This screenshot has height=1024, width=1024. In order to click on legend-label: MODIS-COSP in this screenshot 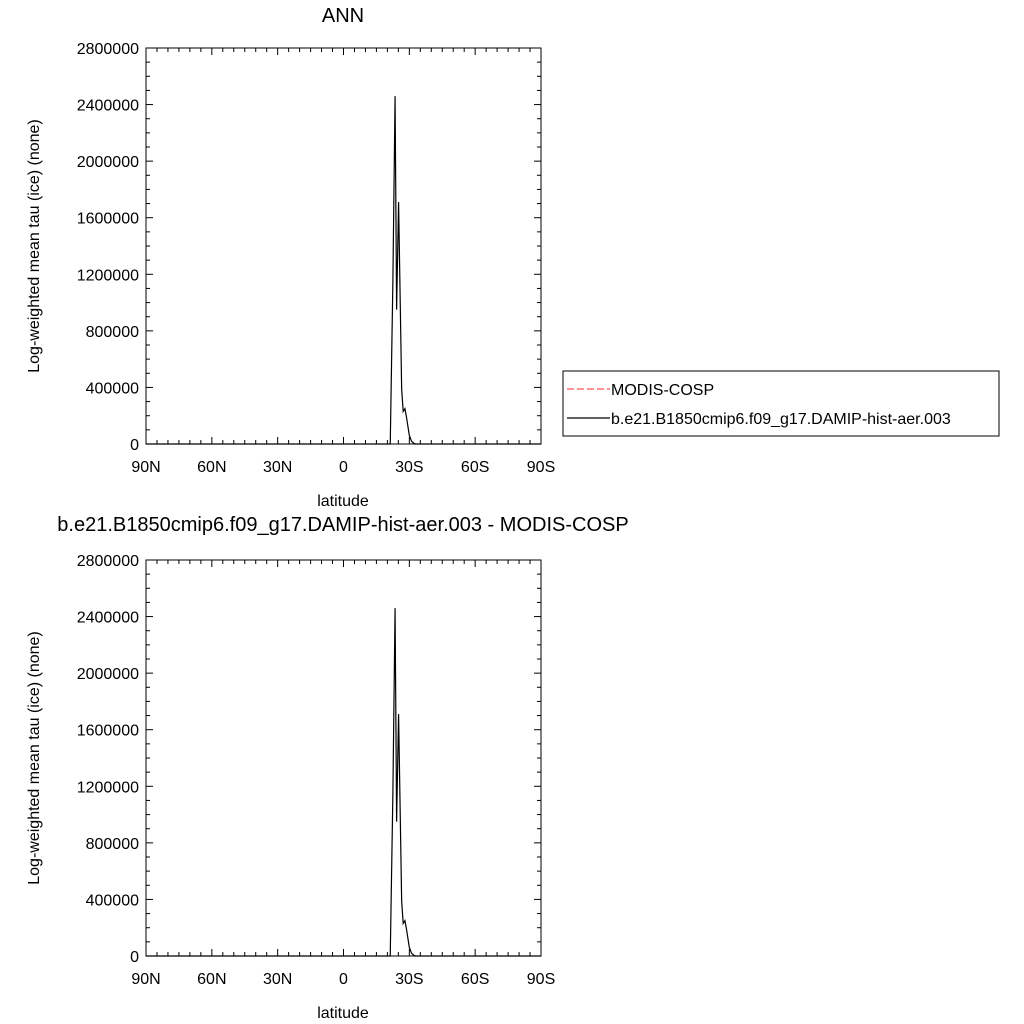, I will do `click(662, 390)`.